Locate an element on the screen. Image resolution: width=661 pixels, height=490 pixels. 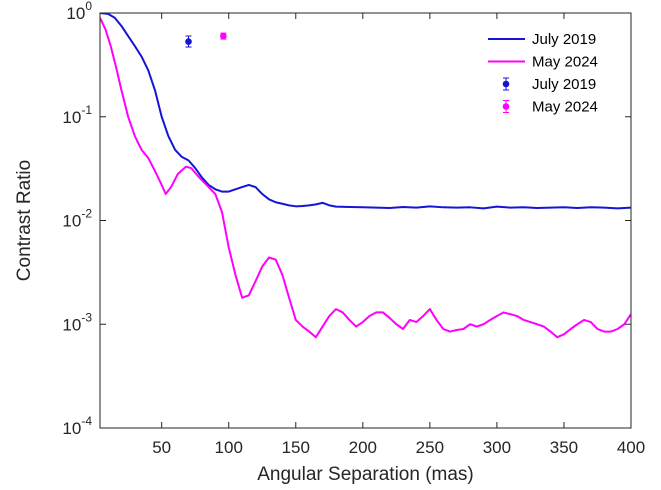
legend-entry-july-2019-errorbar: July 2019 is located at coordinates (549, 84).